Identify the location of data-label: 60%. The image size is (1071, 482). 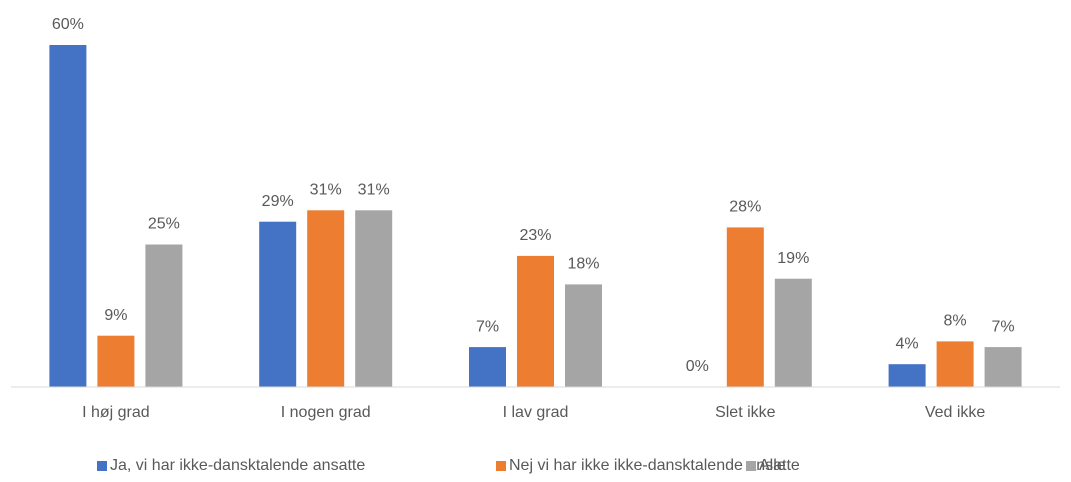
(68, 24).